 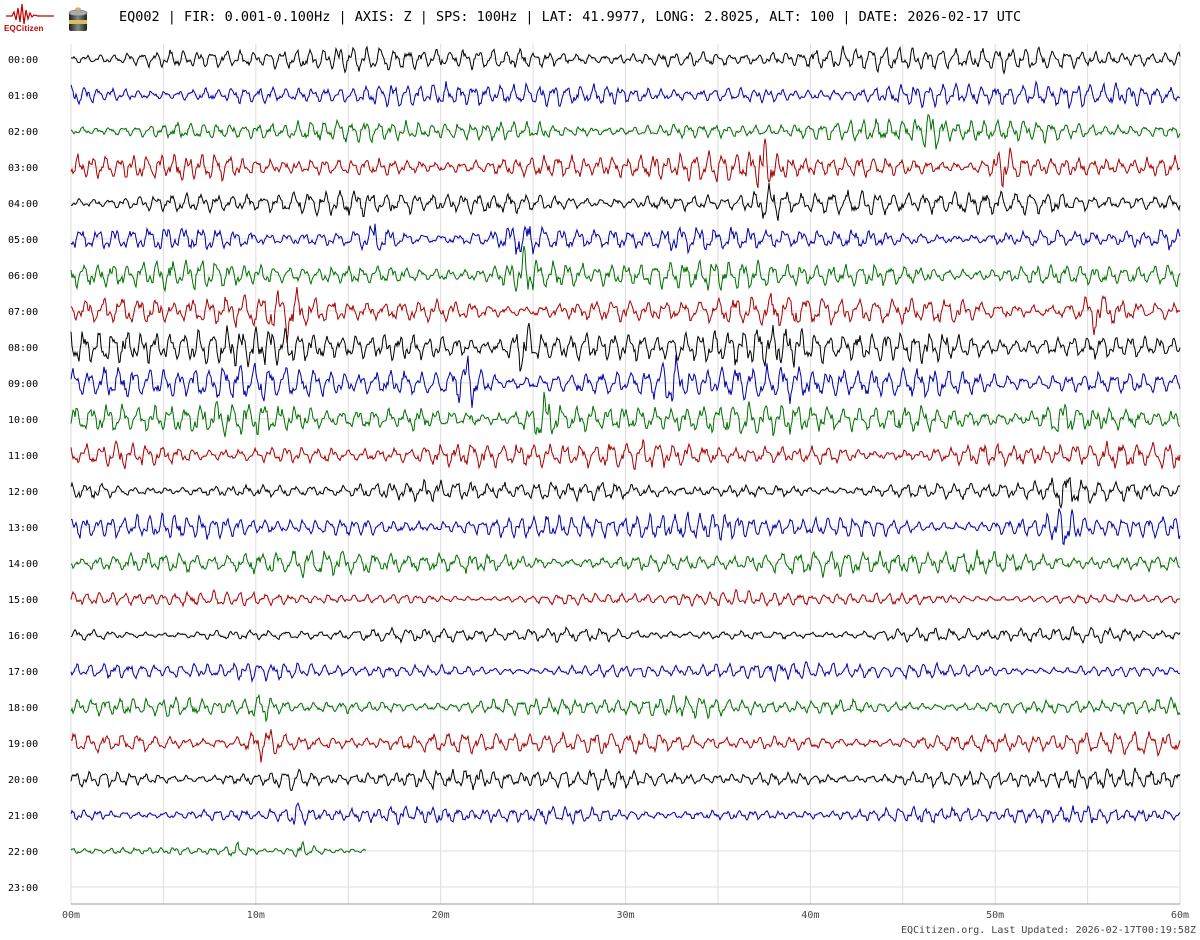 What do you see at coordinates (23, 672) in the screenshot?
I see `hour-label: 17:00` at bounding box center [23, 672].